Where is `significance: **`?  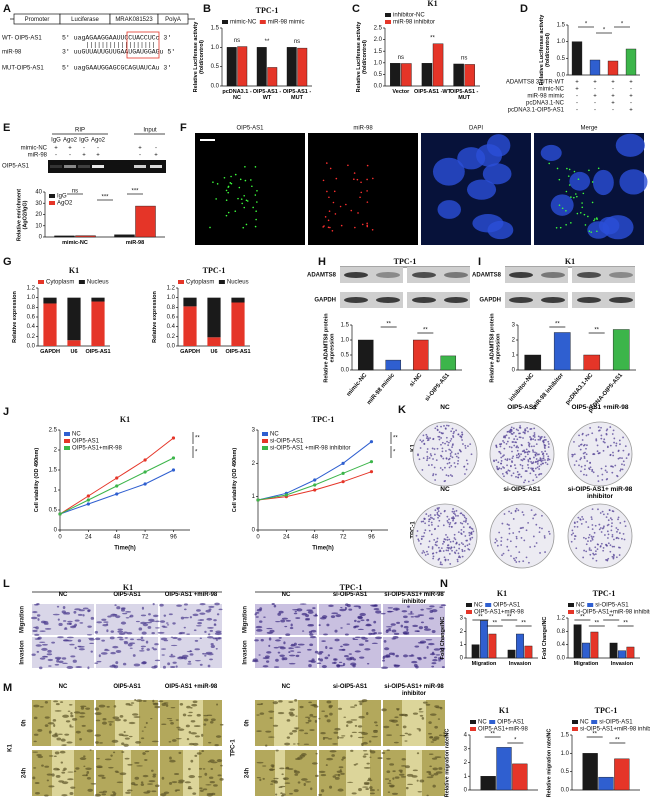
significance: ** is located at coordinates (509, 618).